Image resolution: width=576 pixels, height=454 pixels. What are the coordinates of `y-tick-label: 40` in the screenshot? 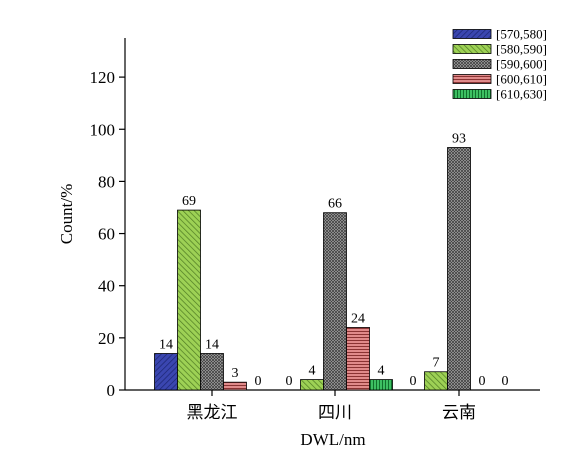 It's located at (106, 286).